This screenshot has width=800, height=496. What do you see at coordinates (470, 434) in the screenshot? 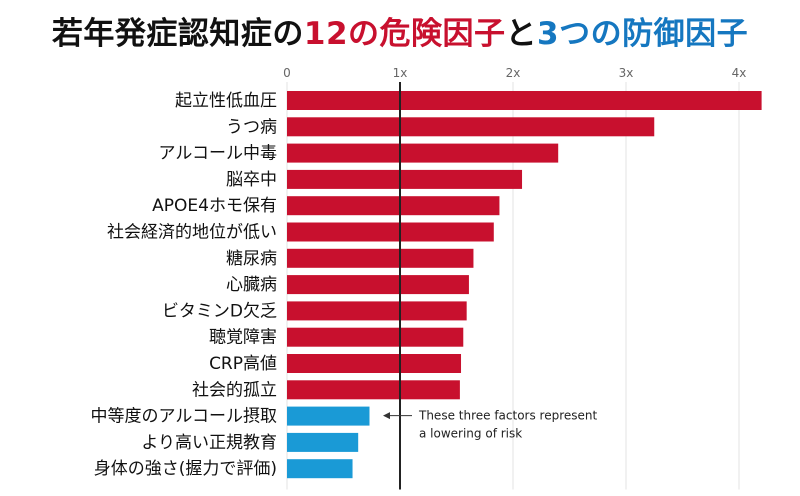
I see `annotation-text: a lowering of risk` at bounding box center [470, 434].